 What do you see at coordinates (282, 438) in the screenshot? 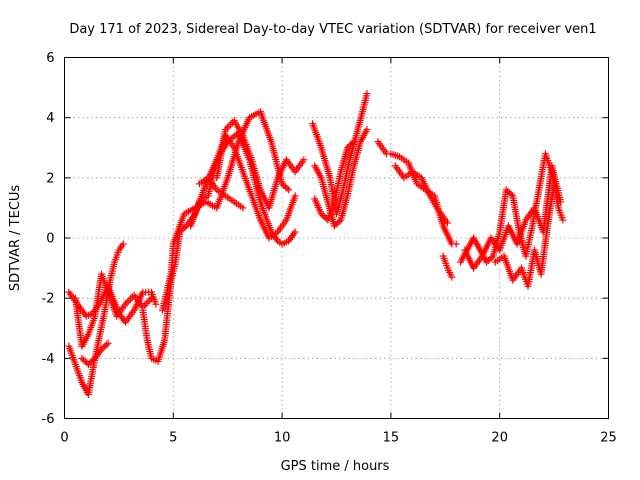
I see `x-tick-label: 10` at bounding box center [282, 438].